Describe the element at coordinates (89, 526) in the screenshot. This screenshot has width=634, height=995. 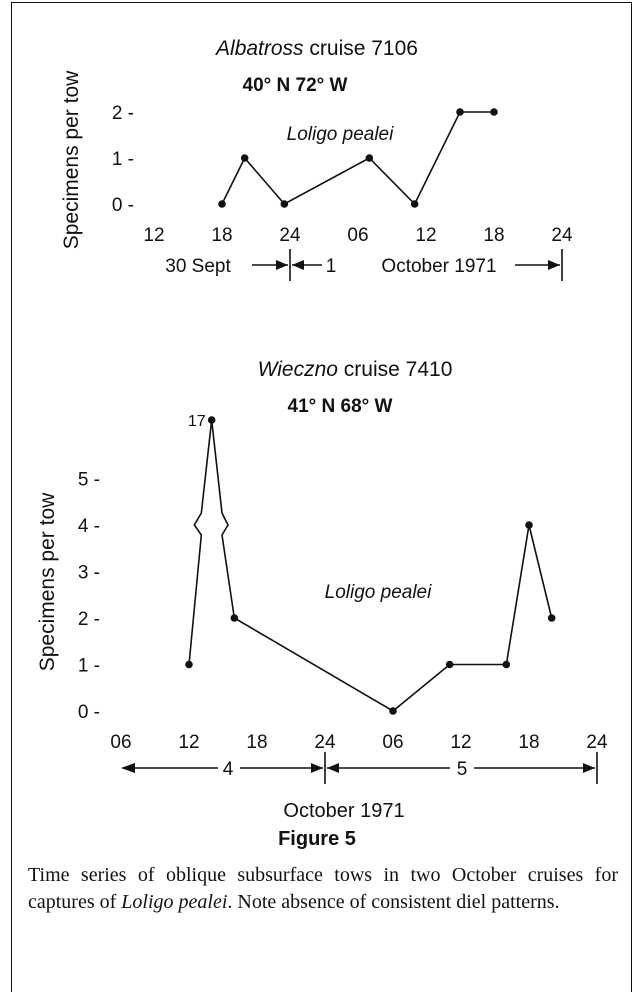
I see `chart2-ytick-label: 4 -` at that location.